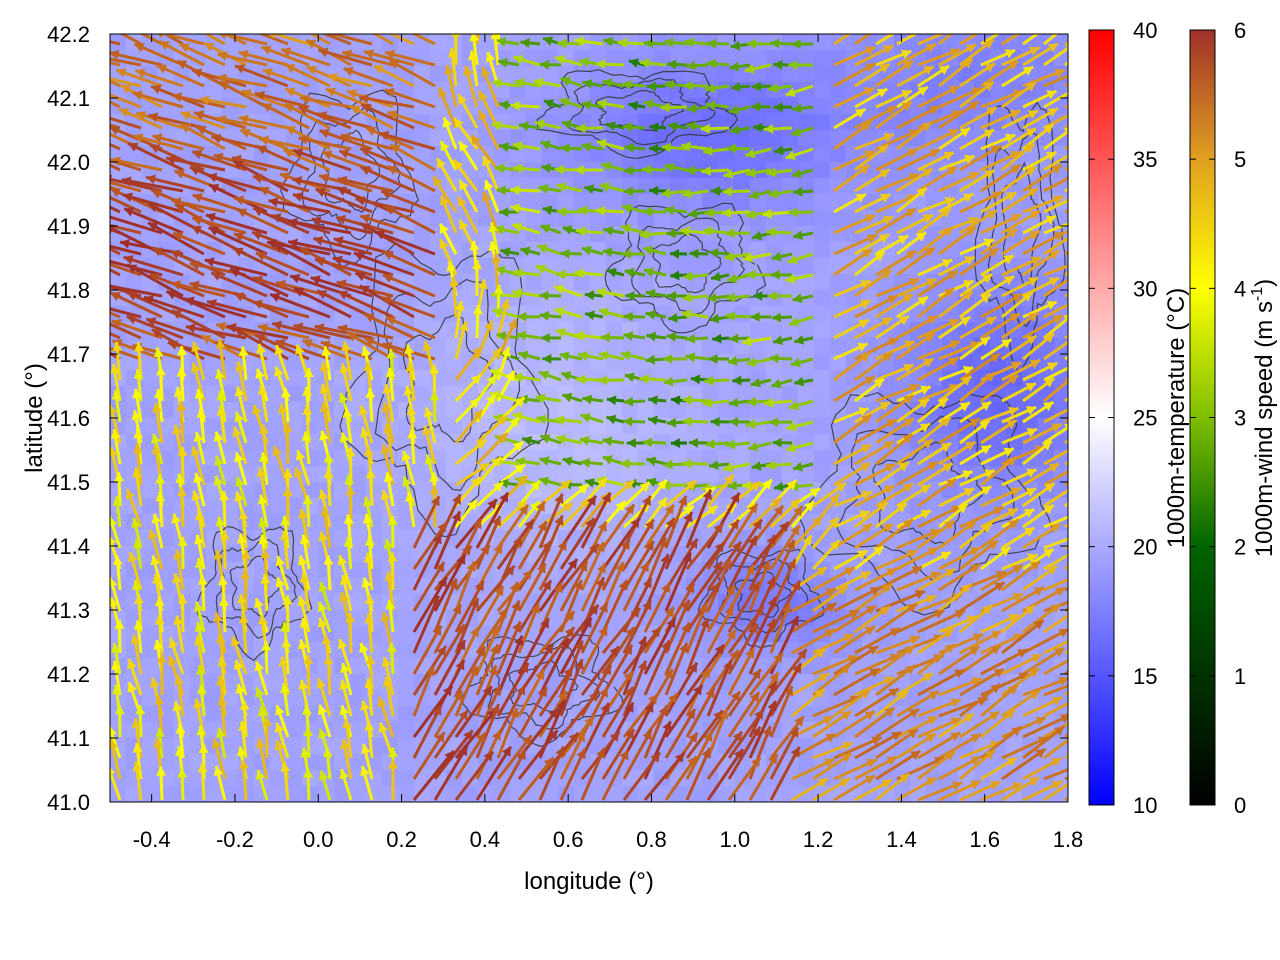  I want to click on contour-line, so click(256, 588).